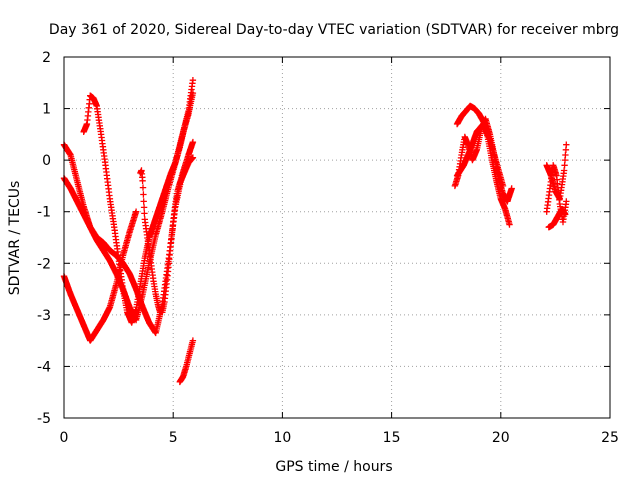 This screenshot has width=640, height=480. I want to click on series-arc12, so click(557, 218).